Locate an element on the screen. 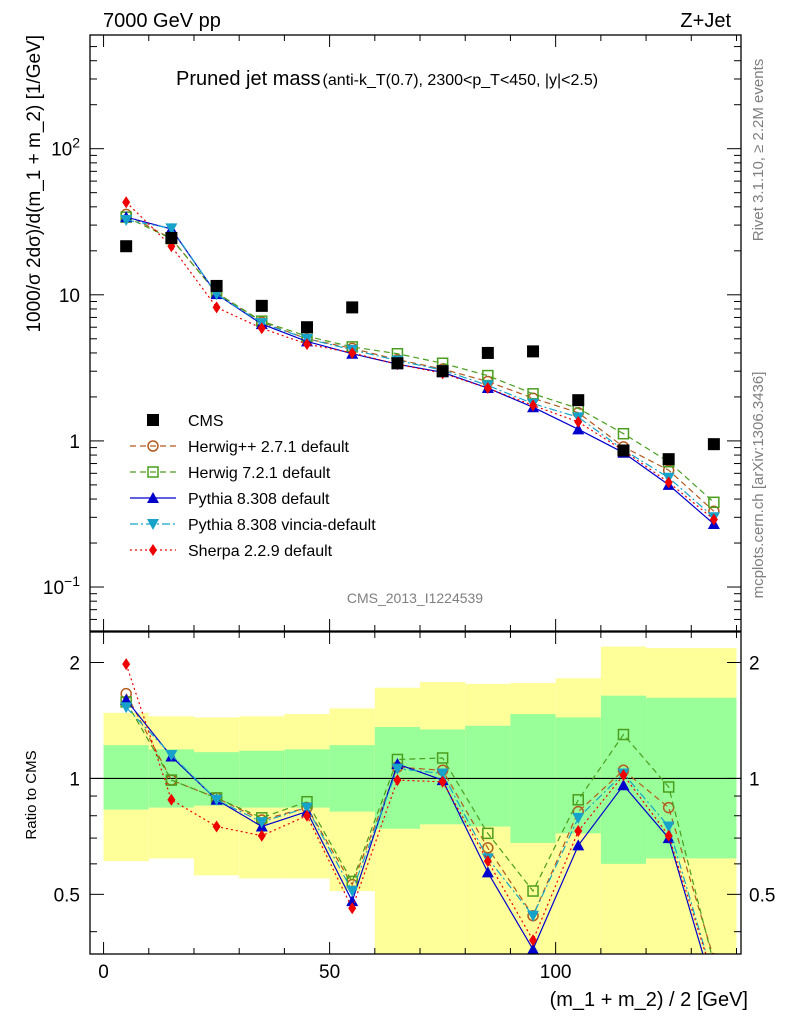  ratio-y-tick-label-left: 2 is located at coordinates (74, 663).